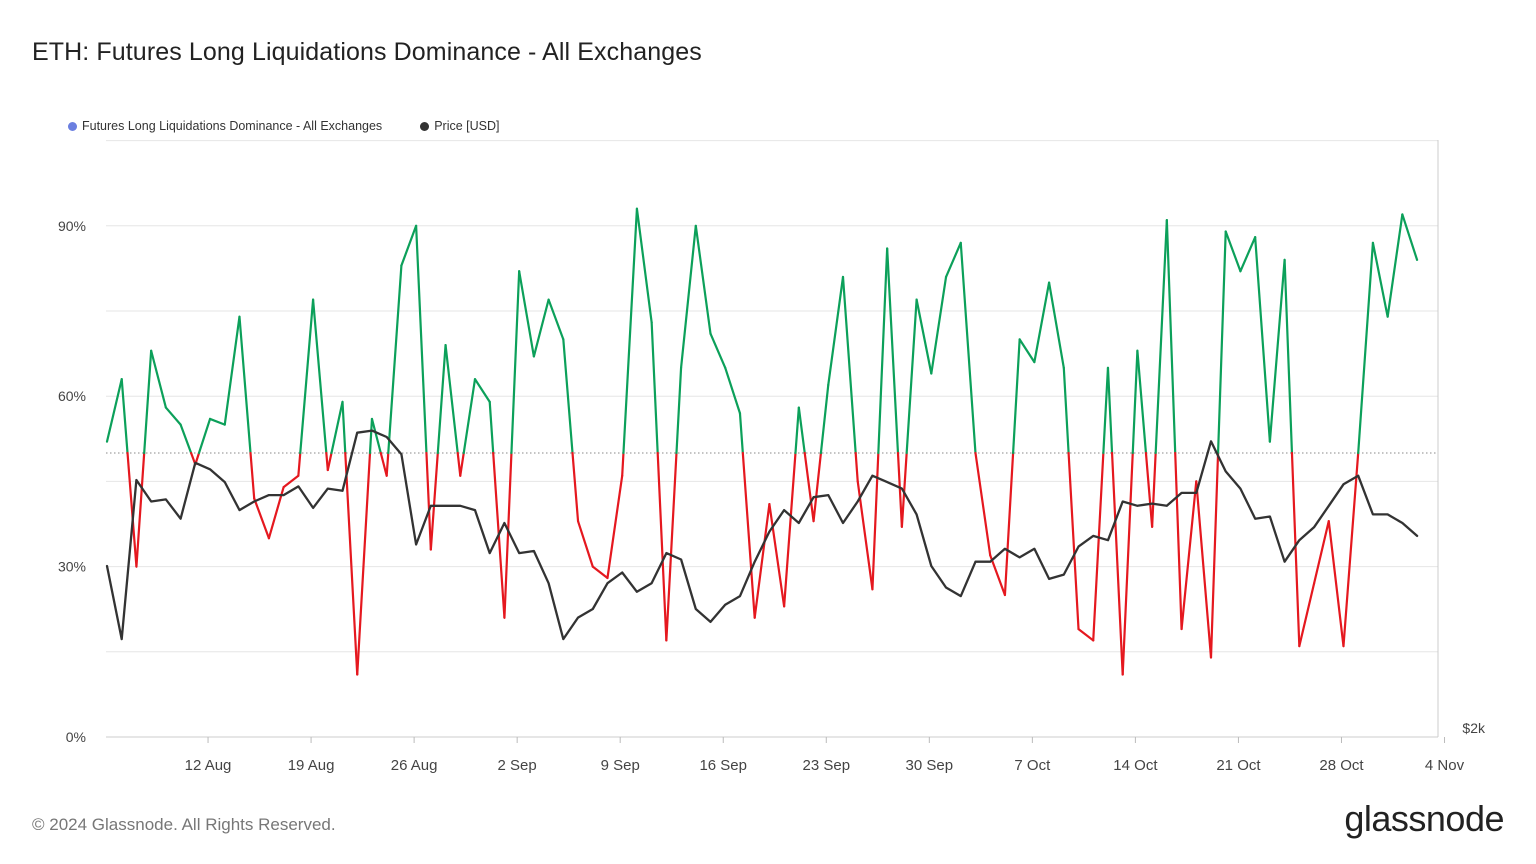 This screenshot has width=1536, height=864. I want to click on x-tick-label: 9 Sep, so click(620, 765).